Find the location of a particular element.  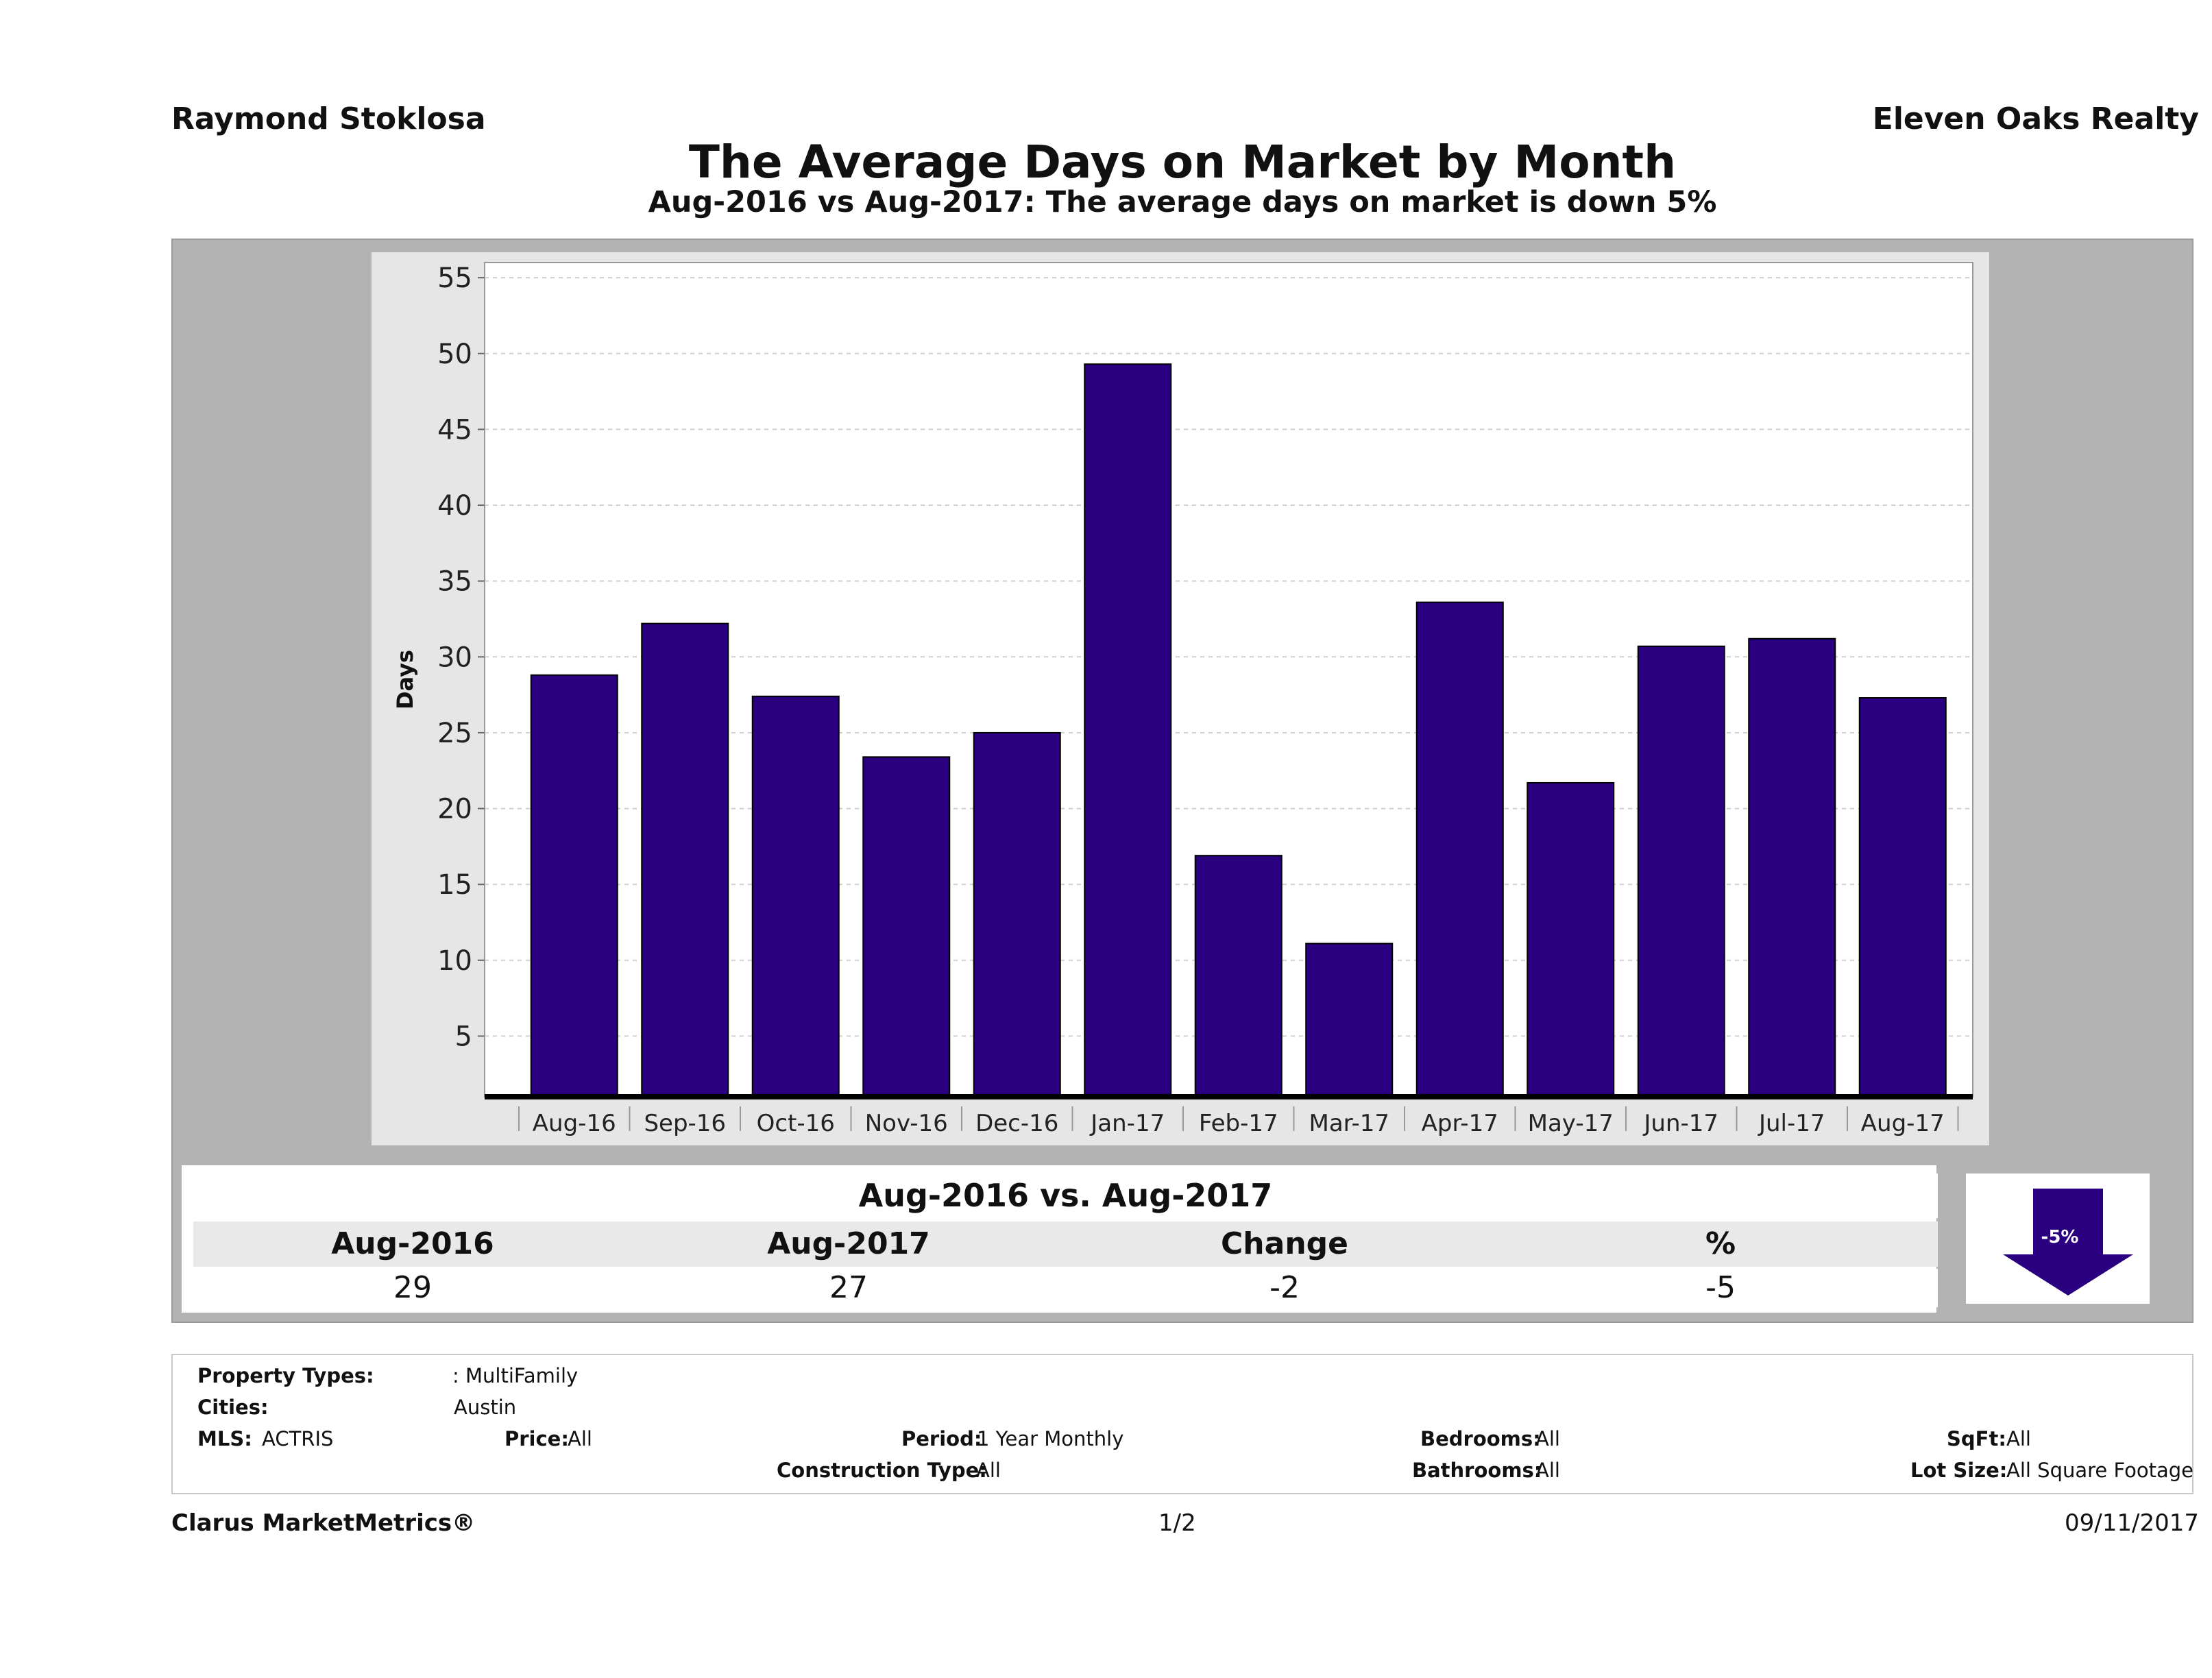

y-tick-label: 50 is located at coordinates (455, 354).